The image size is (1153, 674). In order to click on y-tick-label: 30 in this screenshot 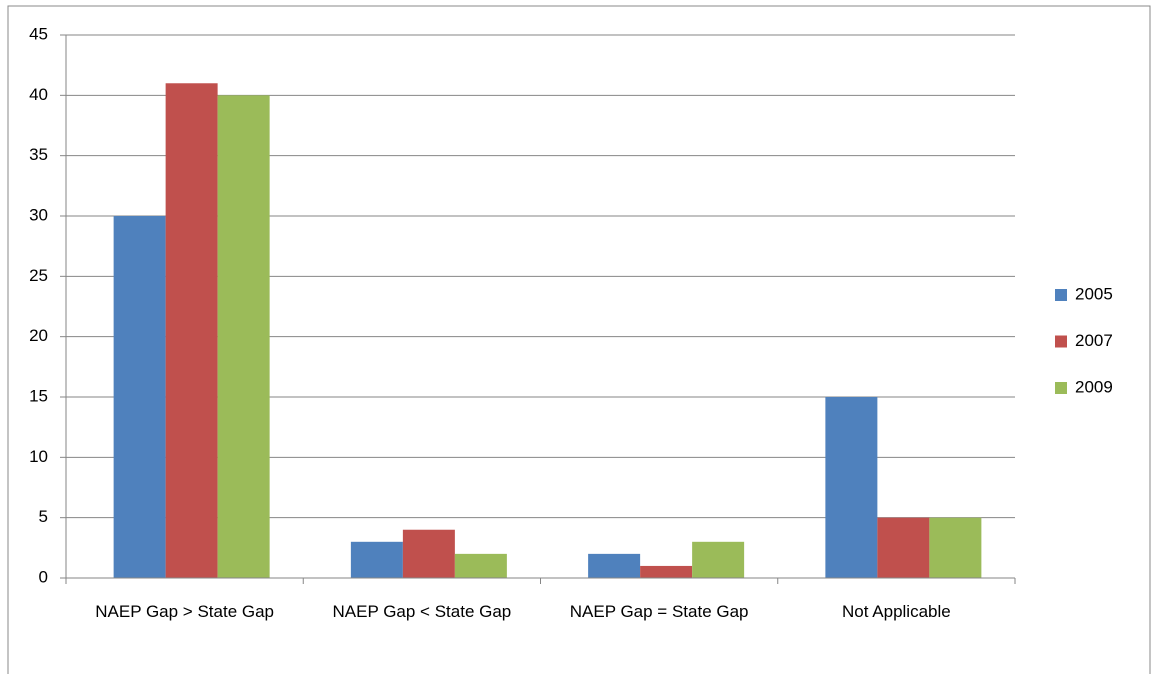, I will do `click(38, 214)`.